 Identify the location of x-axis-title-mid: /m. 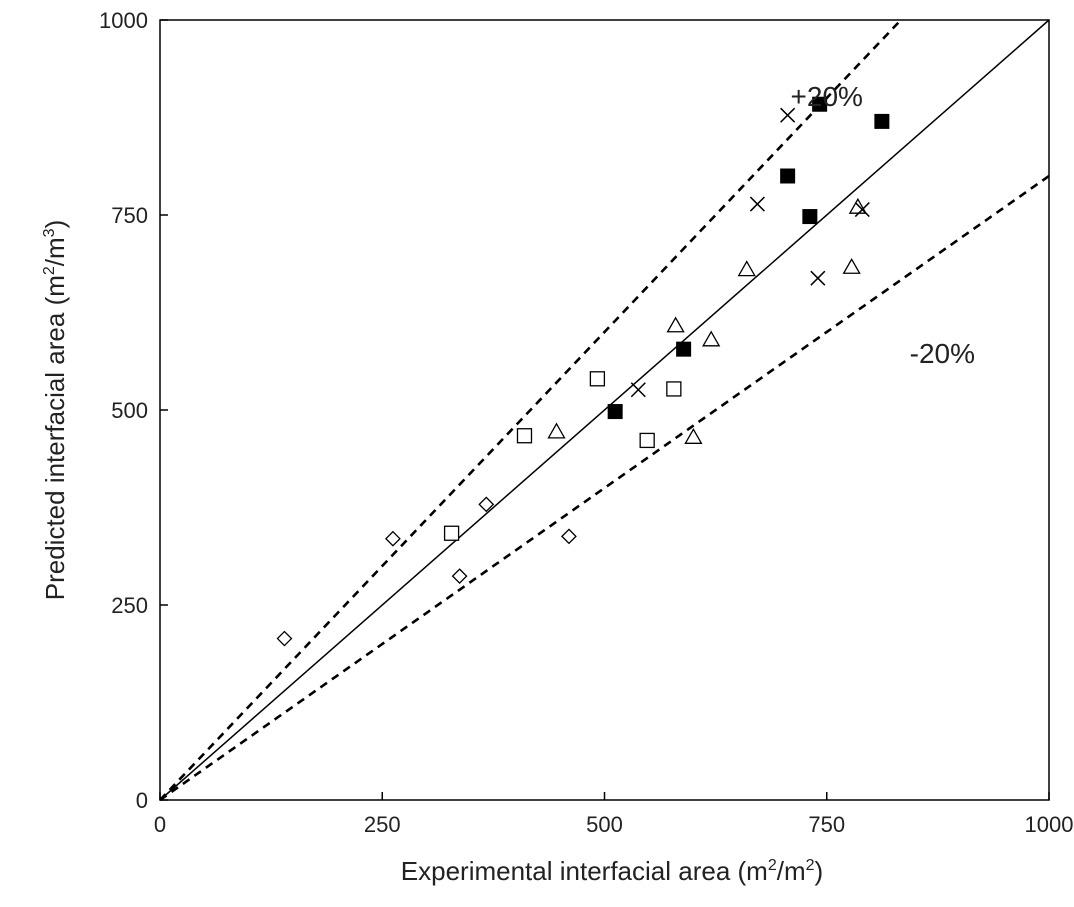
(791, 871).